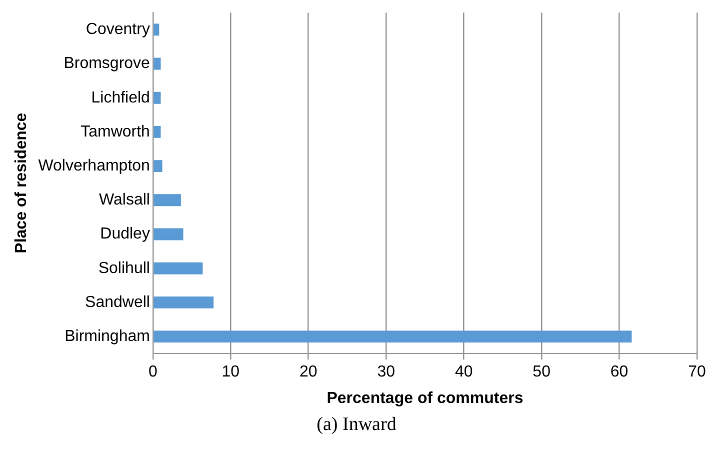 Image resolution: width=713 pixels, height=450 pixels. I want to click on x-tick-label: 70, so click(697, 372).